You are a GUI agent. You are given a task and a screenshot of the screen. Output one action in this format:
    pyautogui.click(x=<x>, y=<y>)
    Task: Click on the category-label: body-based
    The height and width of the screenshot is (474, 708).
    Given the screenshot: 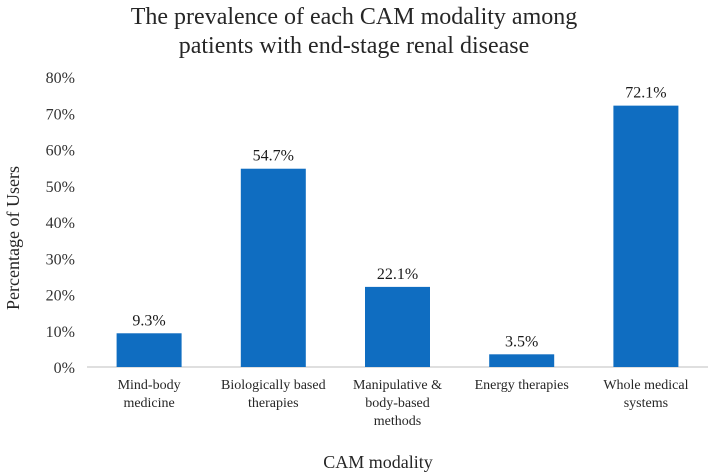 What is the action you would take?
    pyautogui.click(x=397, y=403)
    